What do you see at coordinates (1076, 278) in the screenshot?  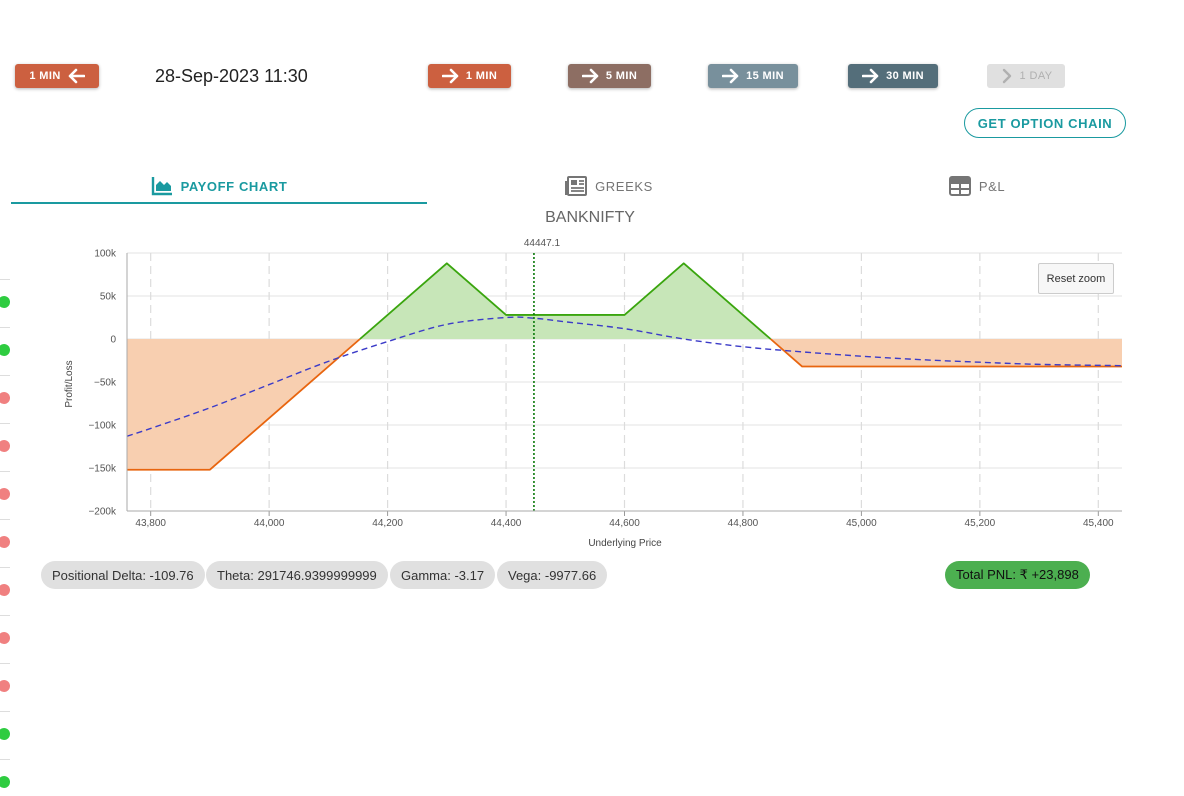 I see `reset-zoom-button: Reset zoom` at bounding box center [1076, 278].